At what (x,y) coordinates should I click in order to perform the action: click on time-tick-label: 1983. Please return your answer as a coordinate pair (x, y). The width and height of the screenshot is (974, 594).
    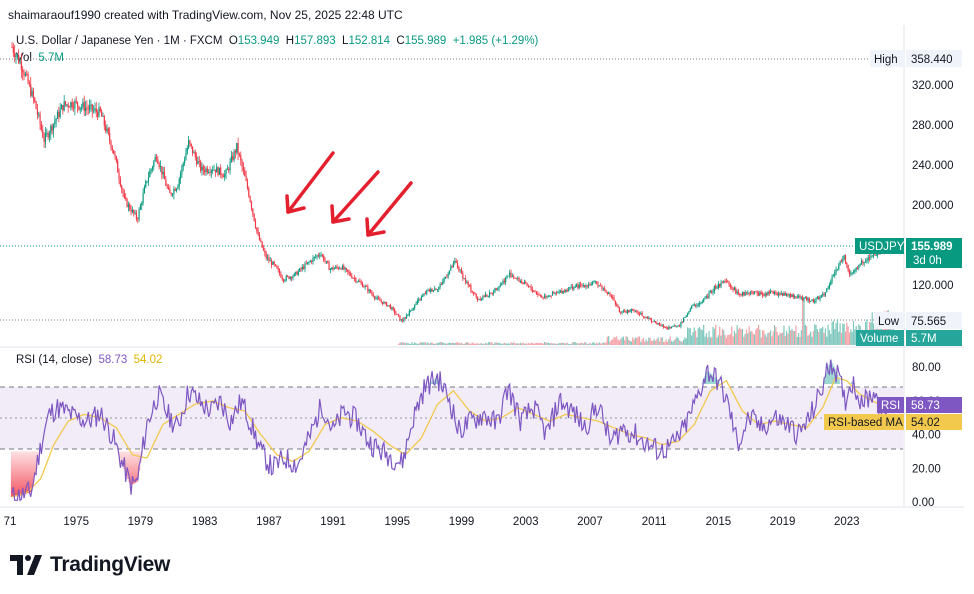
    Looking at the image, I should click on (205, 522).